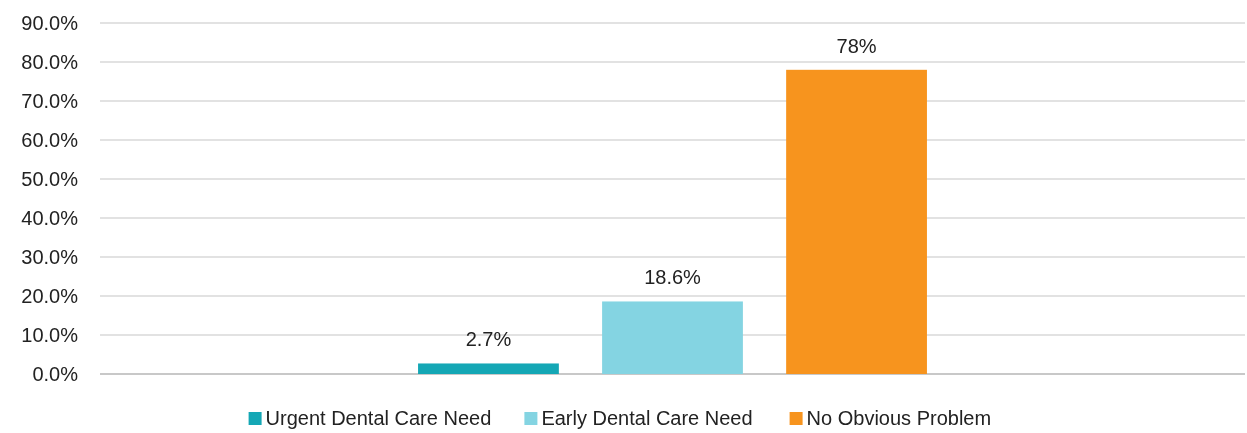 The height and width of the screenshot is (433, 1247). I want to click on y-tick-label: 70.0%, so click(50, 101).